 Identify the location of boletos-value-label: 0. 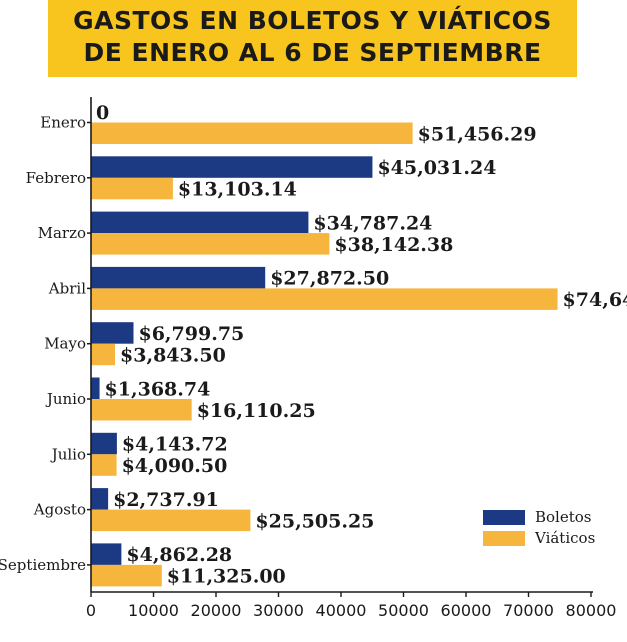
(102, 113).